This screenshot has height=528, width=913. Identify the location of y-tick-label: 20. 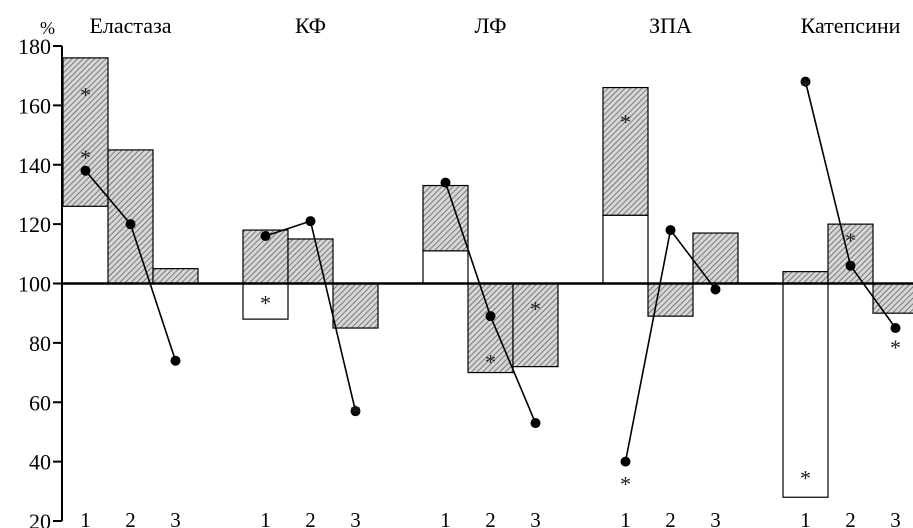
(40, 518).